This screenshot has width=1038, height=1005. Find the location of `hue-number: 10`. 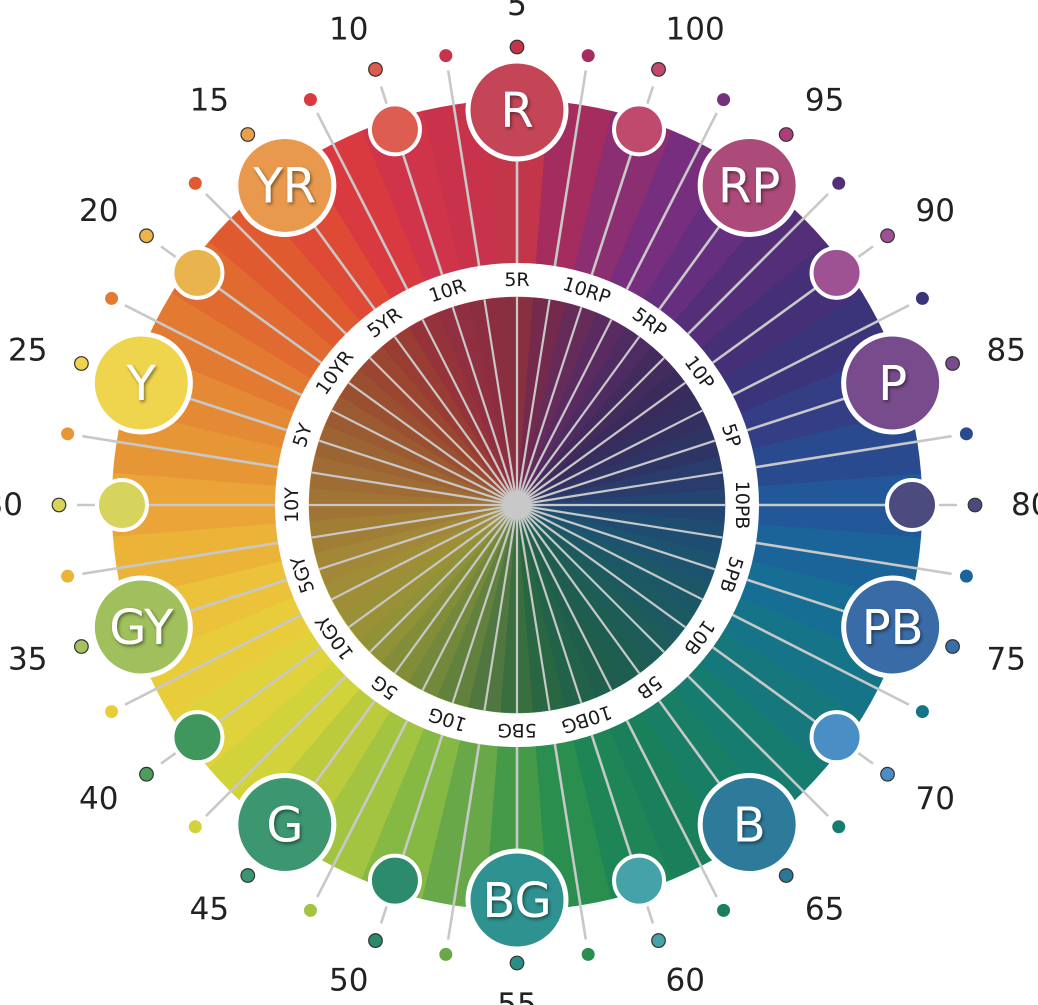

hue-number: 10 is located at coordinates (348, 29).